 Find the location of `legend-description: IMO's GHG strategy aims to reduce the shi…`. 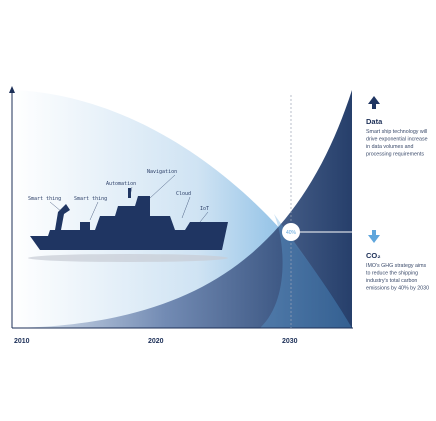

legend-description: IMO's GHG strategy aims to reduce the shi… is located at coordinates (397, 277).